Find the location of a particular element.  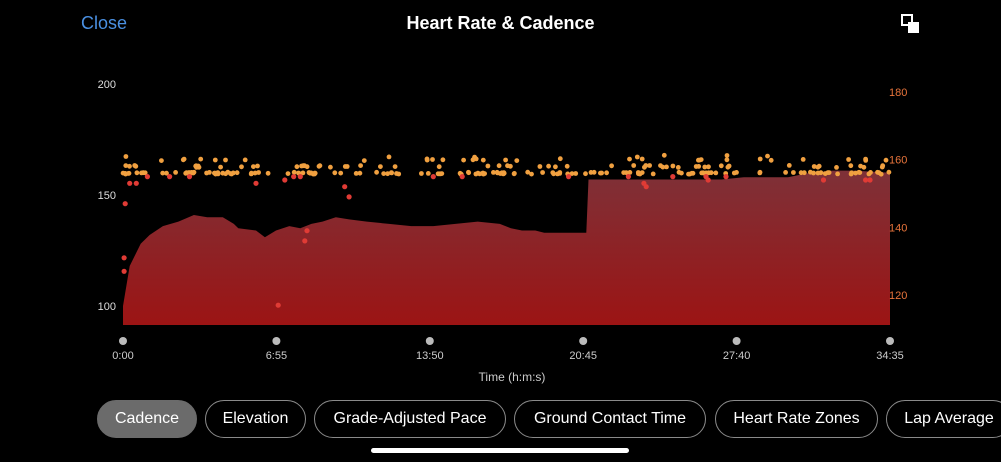

x-axis-label: Time (h:m:s) is located at coordinates (512, 377).